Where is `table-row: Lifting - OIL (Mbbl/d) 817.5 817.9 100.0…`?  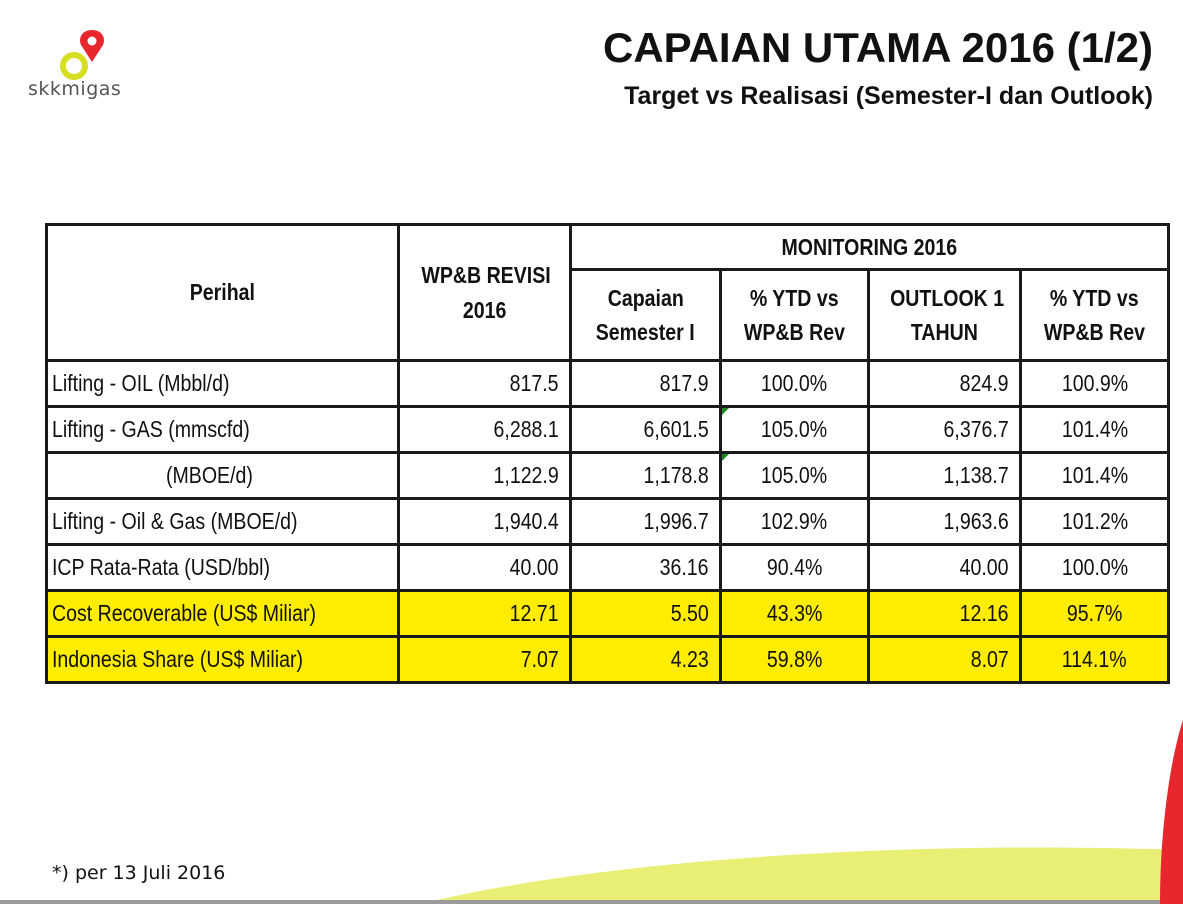 table-row: Lifting - OIL (Mbbl/d) 817.5 817.9 100.0… is located at coordinates (608, 383).